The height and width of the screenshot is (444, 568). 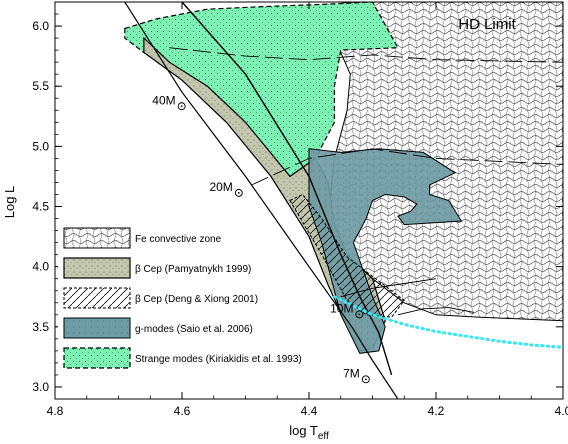 What do you see at coordinates (194, 329) in the screenshot?
I see `legend-label-gmodes: g-modes (Saio et al. 2006)` at bounding box center [194, 329].